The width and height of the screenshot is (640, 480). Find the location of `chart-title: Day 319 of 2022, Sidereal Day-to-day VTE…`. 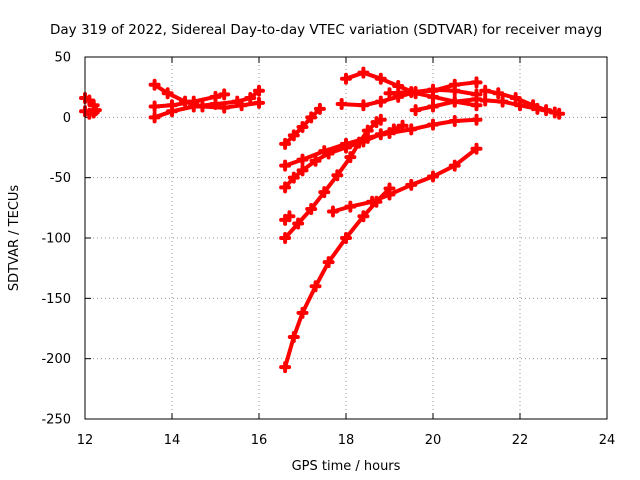

chart-title: Day 319 of 2022, Sidereal Day-to-day VTE… is located at coordinates (326, 30).